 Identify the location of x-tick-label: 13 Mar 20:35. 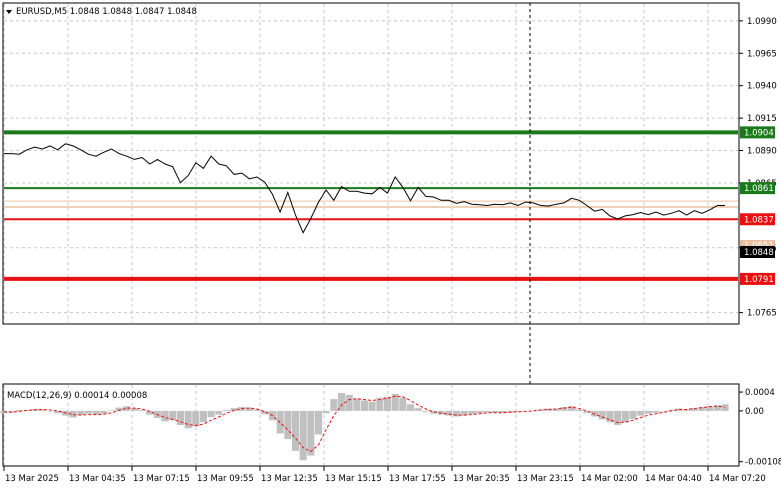
(481, 479).